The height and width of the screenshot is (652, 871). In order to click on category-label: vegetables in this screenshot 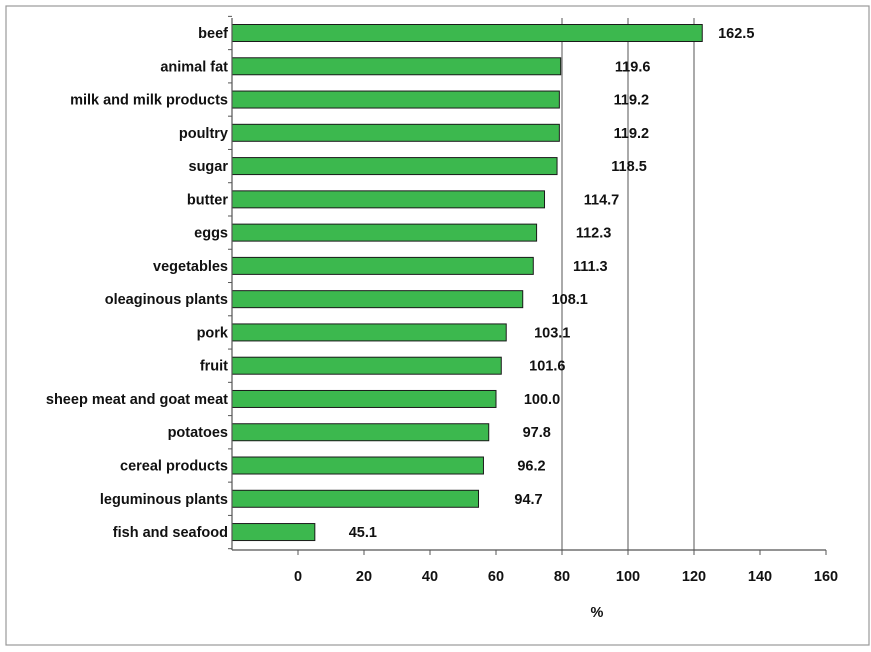, I will do `click(190, 267)`.